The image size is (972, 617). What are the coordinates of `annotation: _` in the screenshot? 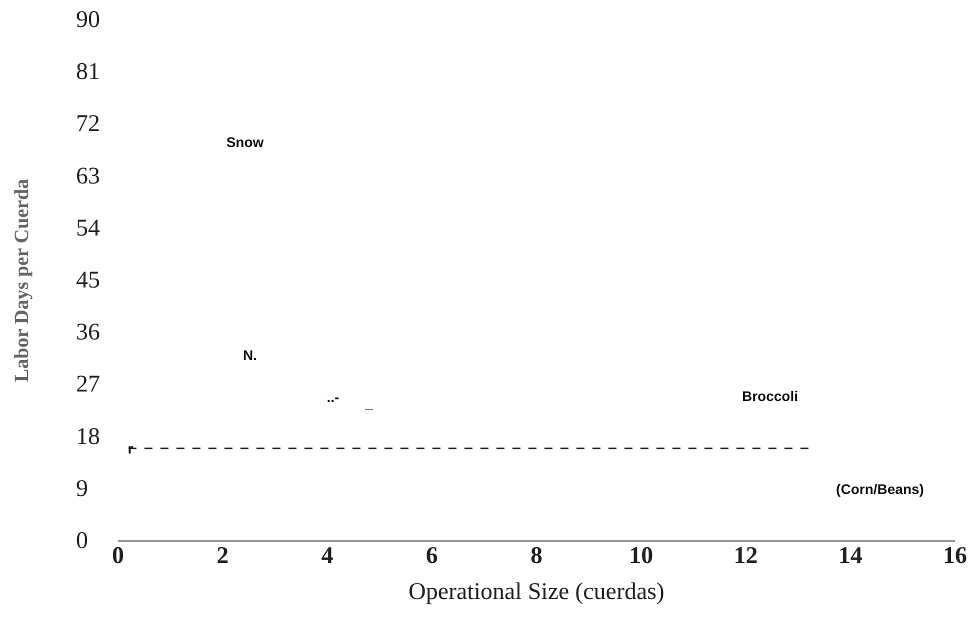 It's located at (369, 403).